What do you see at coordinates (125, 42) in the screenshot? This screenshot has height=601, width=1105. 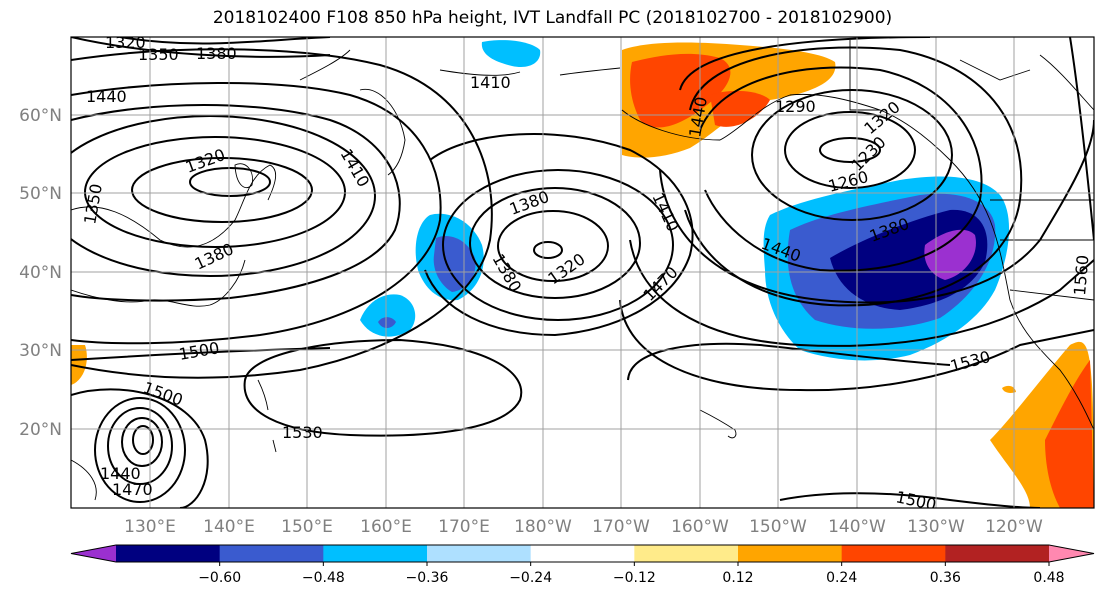 I see `contour-label: 1320` at bounding box center [125, 42].